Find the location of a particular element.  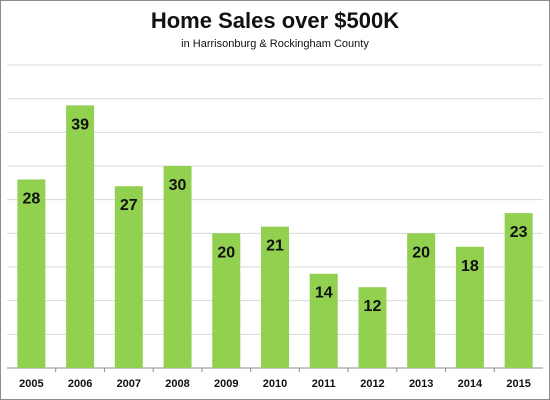

data-label-2006: 39 is located at coordinates (80, 124).